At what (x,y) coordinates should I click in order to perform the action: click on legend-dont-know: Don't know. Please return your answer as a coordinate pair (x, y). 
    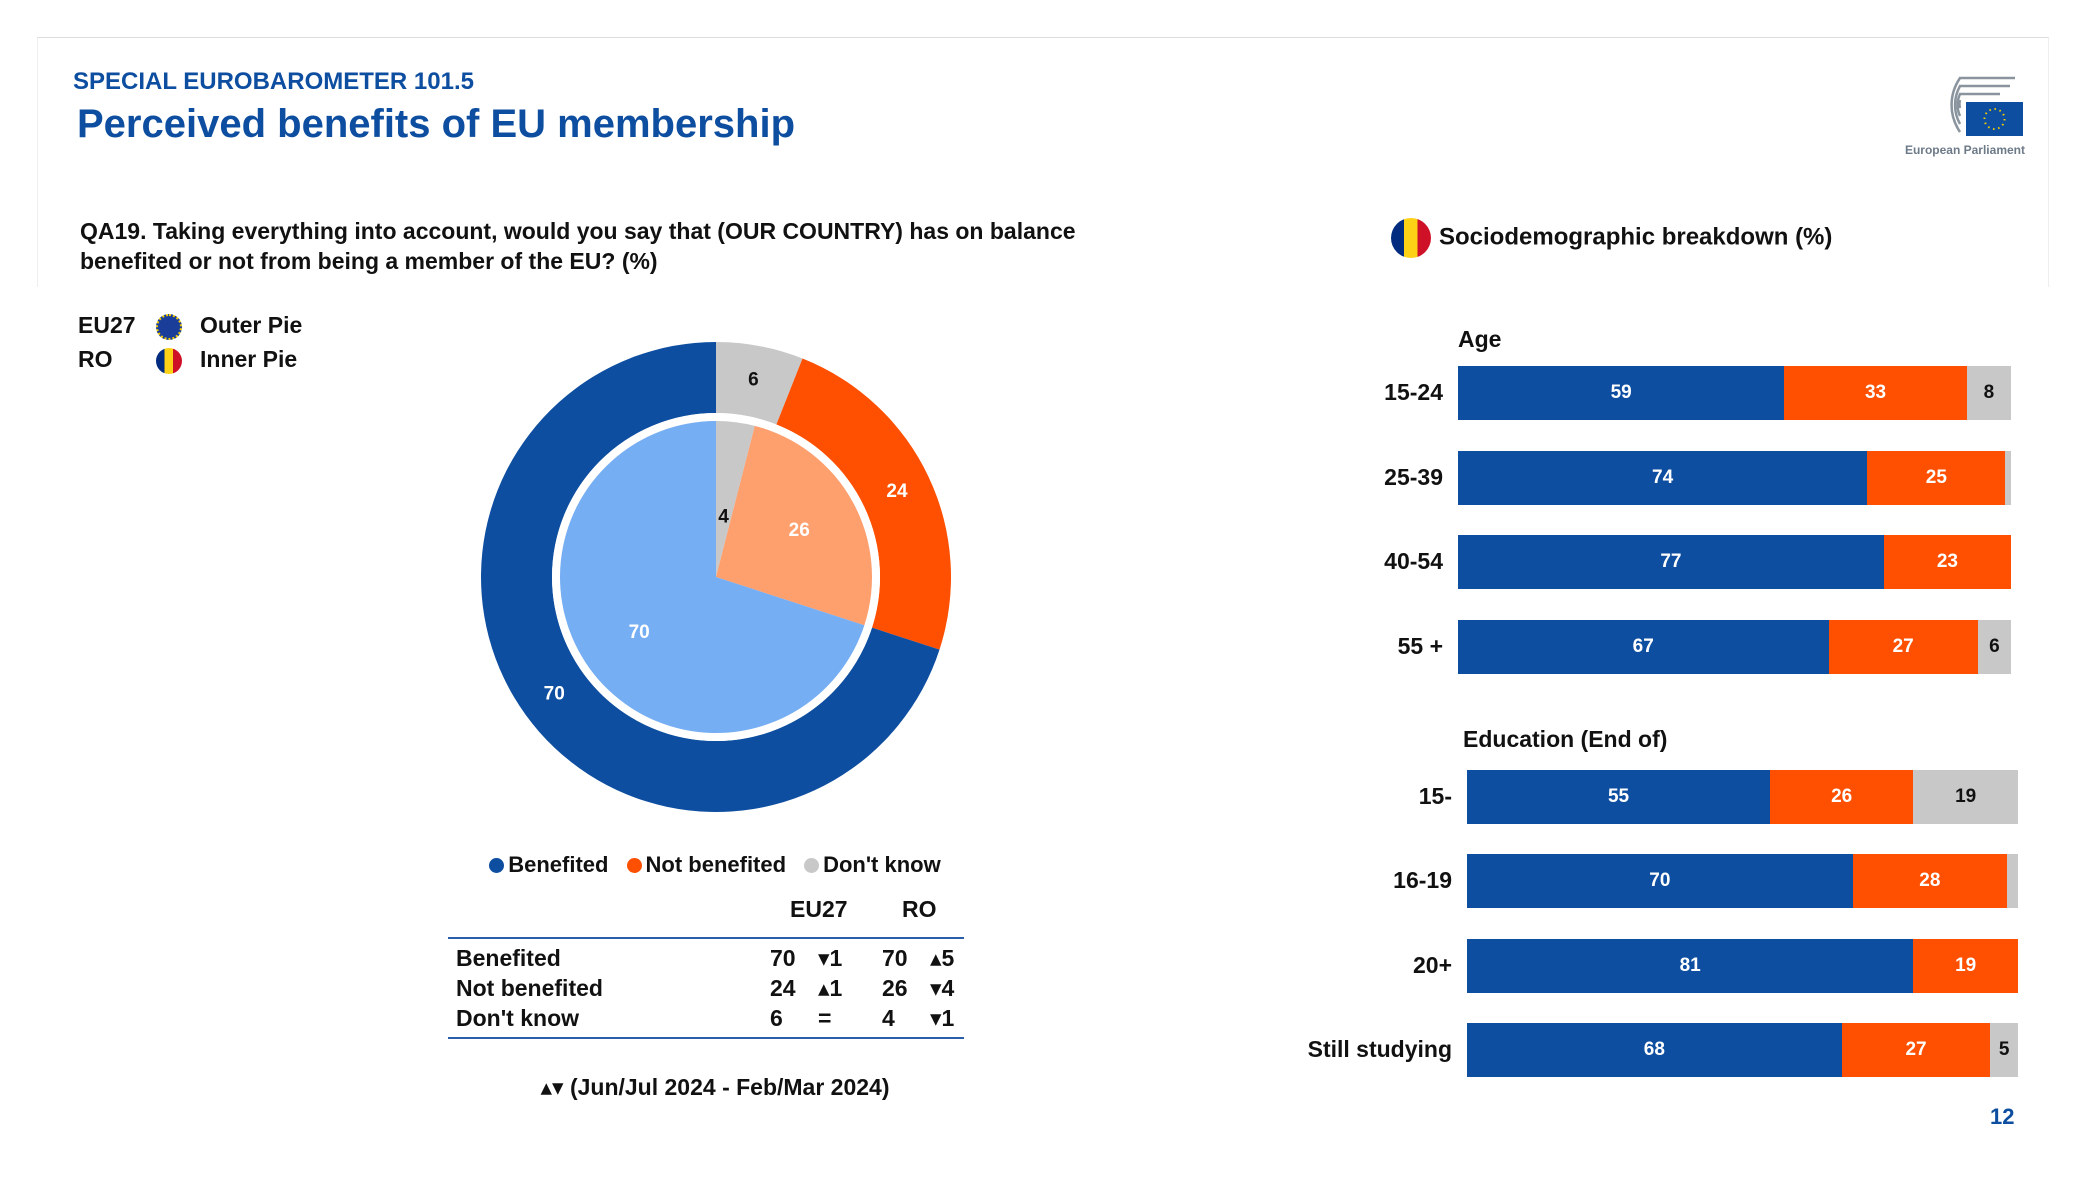
    Looking at the image, I should click on (872, 865).